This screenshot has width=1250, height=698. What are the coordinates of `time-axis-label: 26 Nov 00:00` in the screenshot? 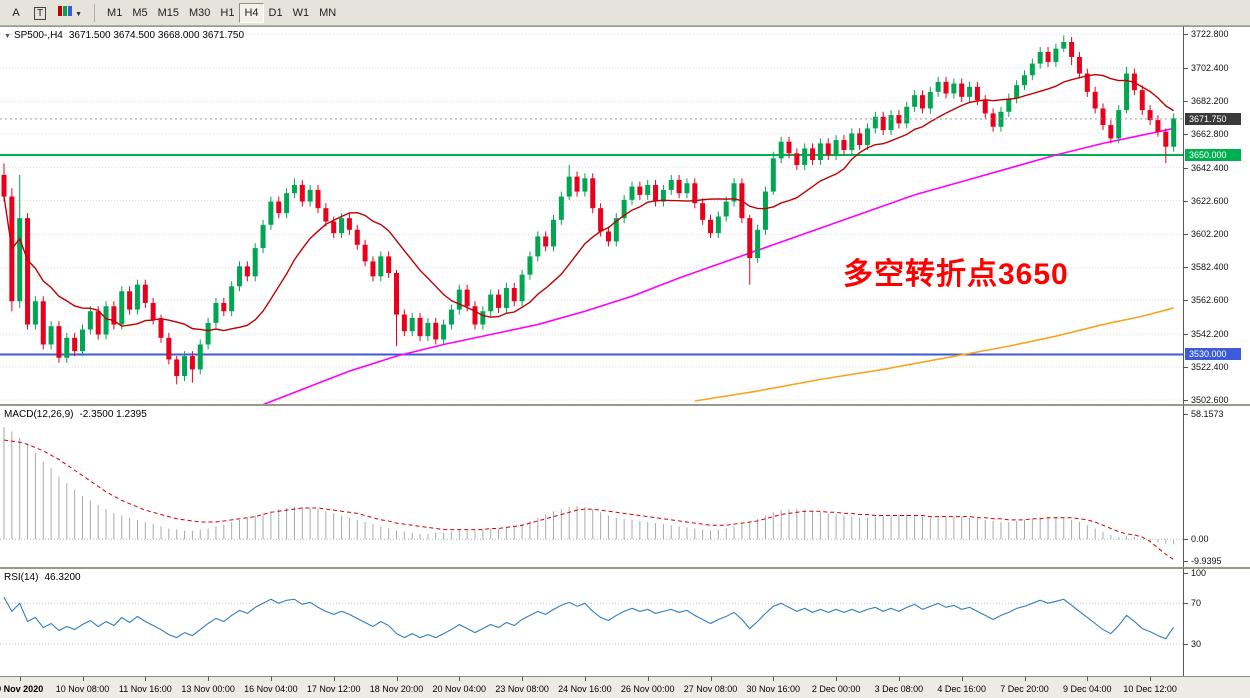 It's located at (647, 689).